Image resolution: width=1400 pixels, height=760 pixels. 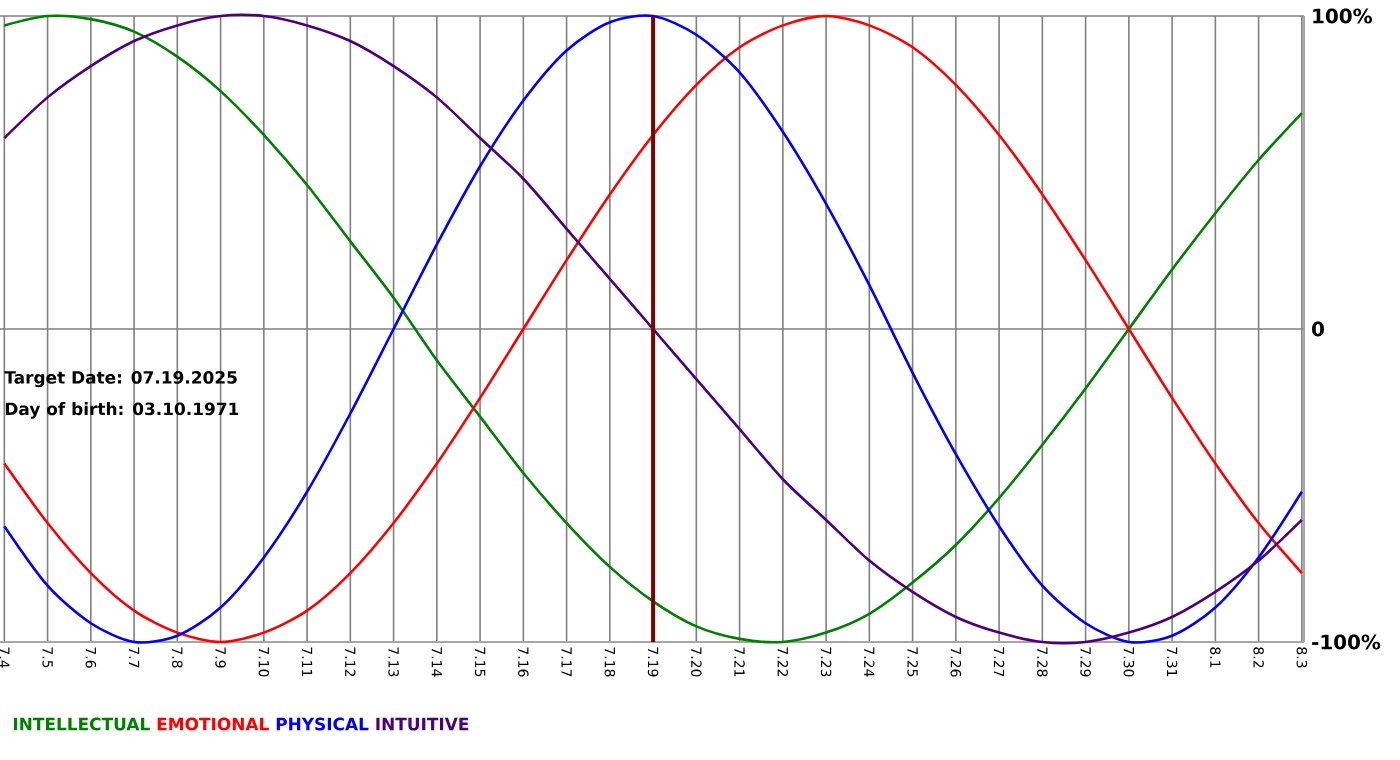 What do you see at coordinates (322, 724) in the screenshot?
I see `text: PHYSICAL` at bounding box center [322, 724].